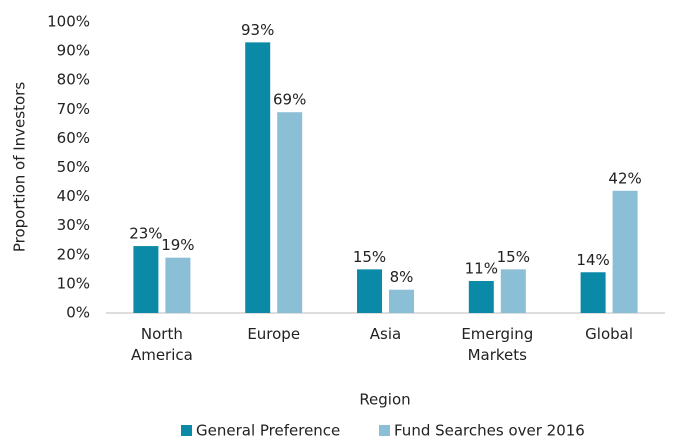  Describe the element at coordinates (268, 430) in the screenshot. I see `legend-label: General Preference` at that location.